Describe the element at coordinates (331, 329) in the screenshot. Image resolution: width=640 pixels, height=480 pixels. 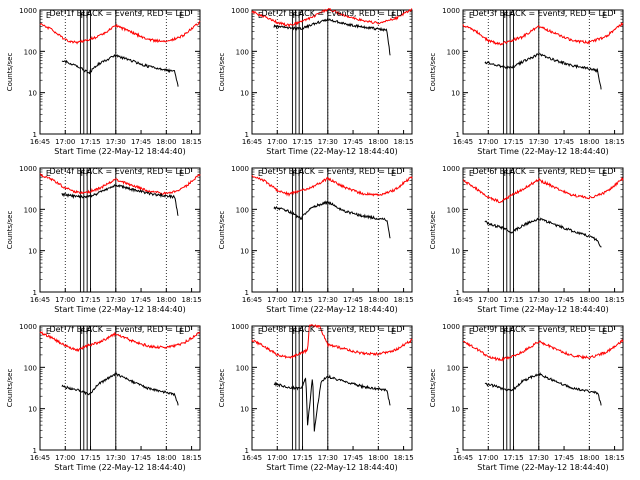
I see `chart-title: Det 8f BLACK = Events, RED = LLD` at that location.